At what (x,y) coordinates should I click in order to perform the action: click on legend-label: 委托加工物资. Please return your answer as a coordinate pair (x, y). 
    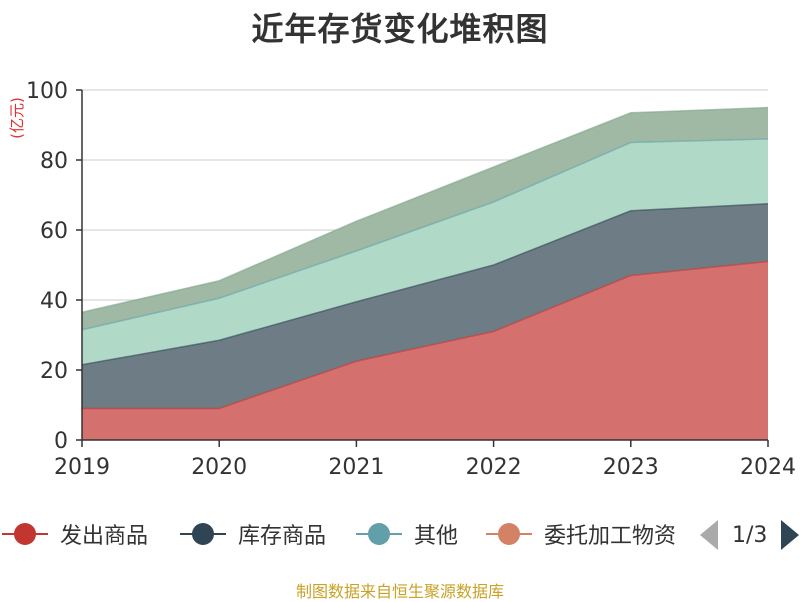
    Looking at the image, I should click on (610, 536).